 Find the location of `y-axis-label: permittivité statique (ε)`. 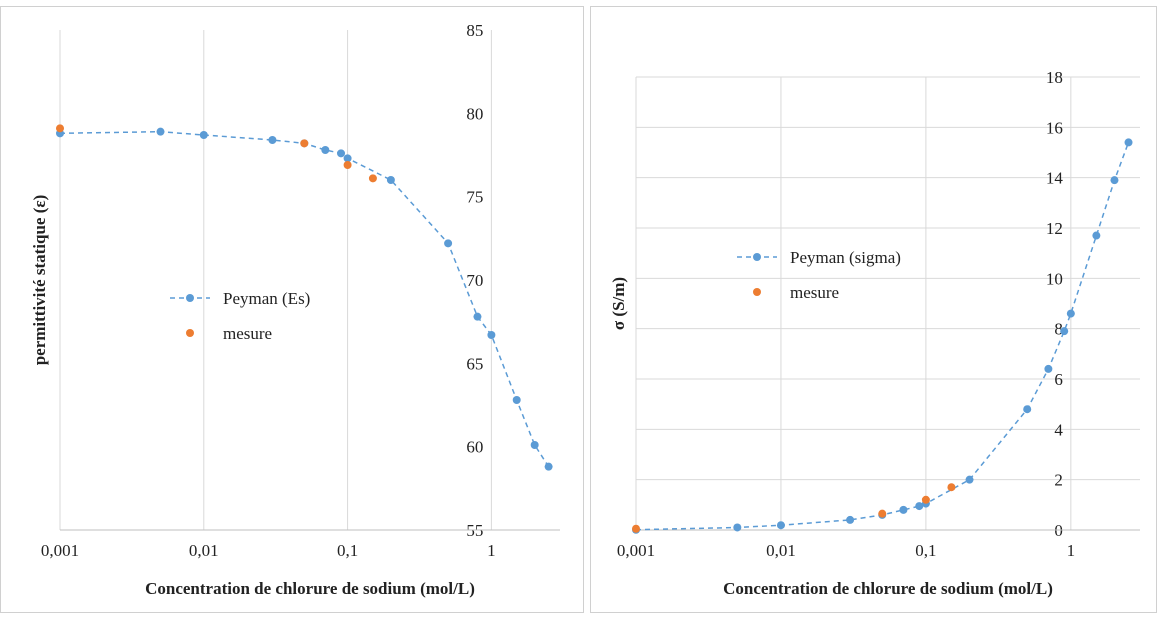

y-axis-label: permittivité statique (ε) is located at coordinates (39, 280).